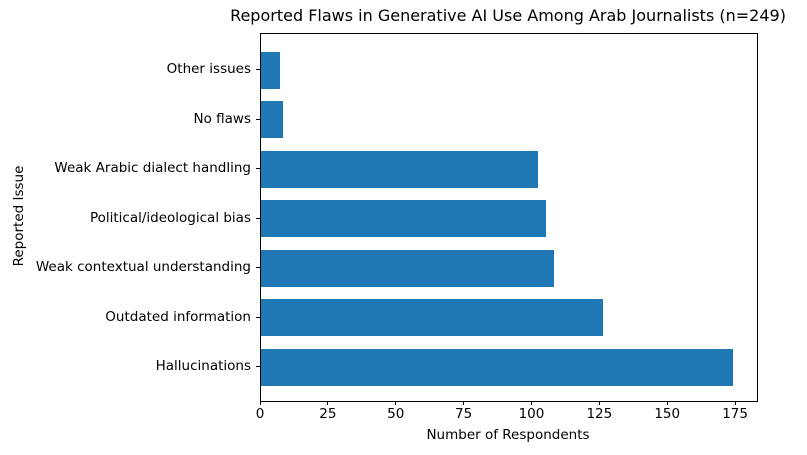 This screenshot has height=455, width=807. What do you see at coordinates (152, 168) in the screenshot?
I see `category-label: Weak Arabic dialect handling` at bounding box center [152, 168].